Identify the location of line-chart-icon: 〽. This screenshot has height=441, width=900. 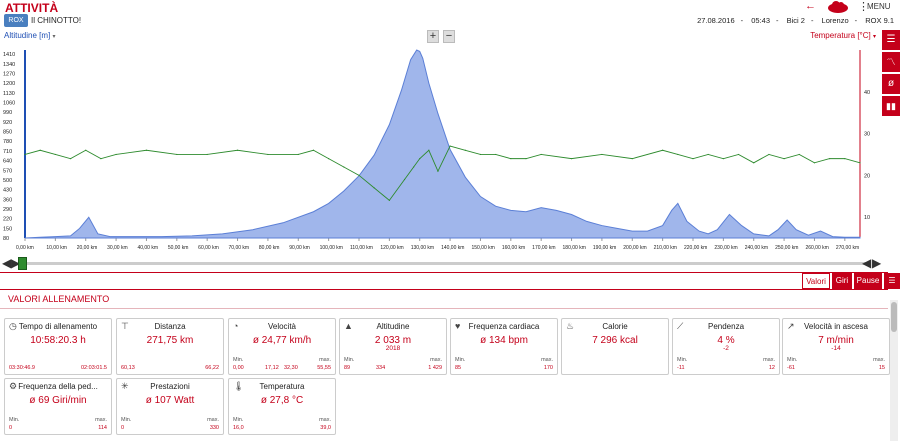
(891, 62).